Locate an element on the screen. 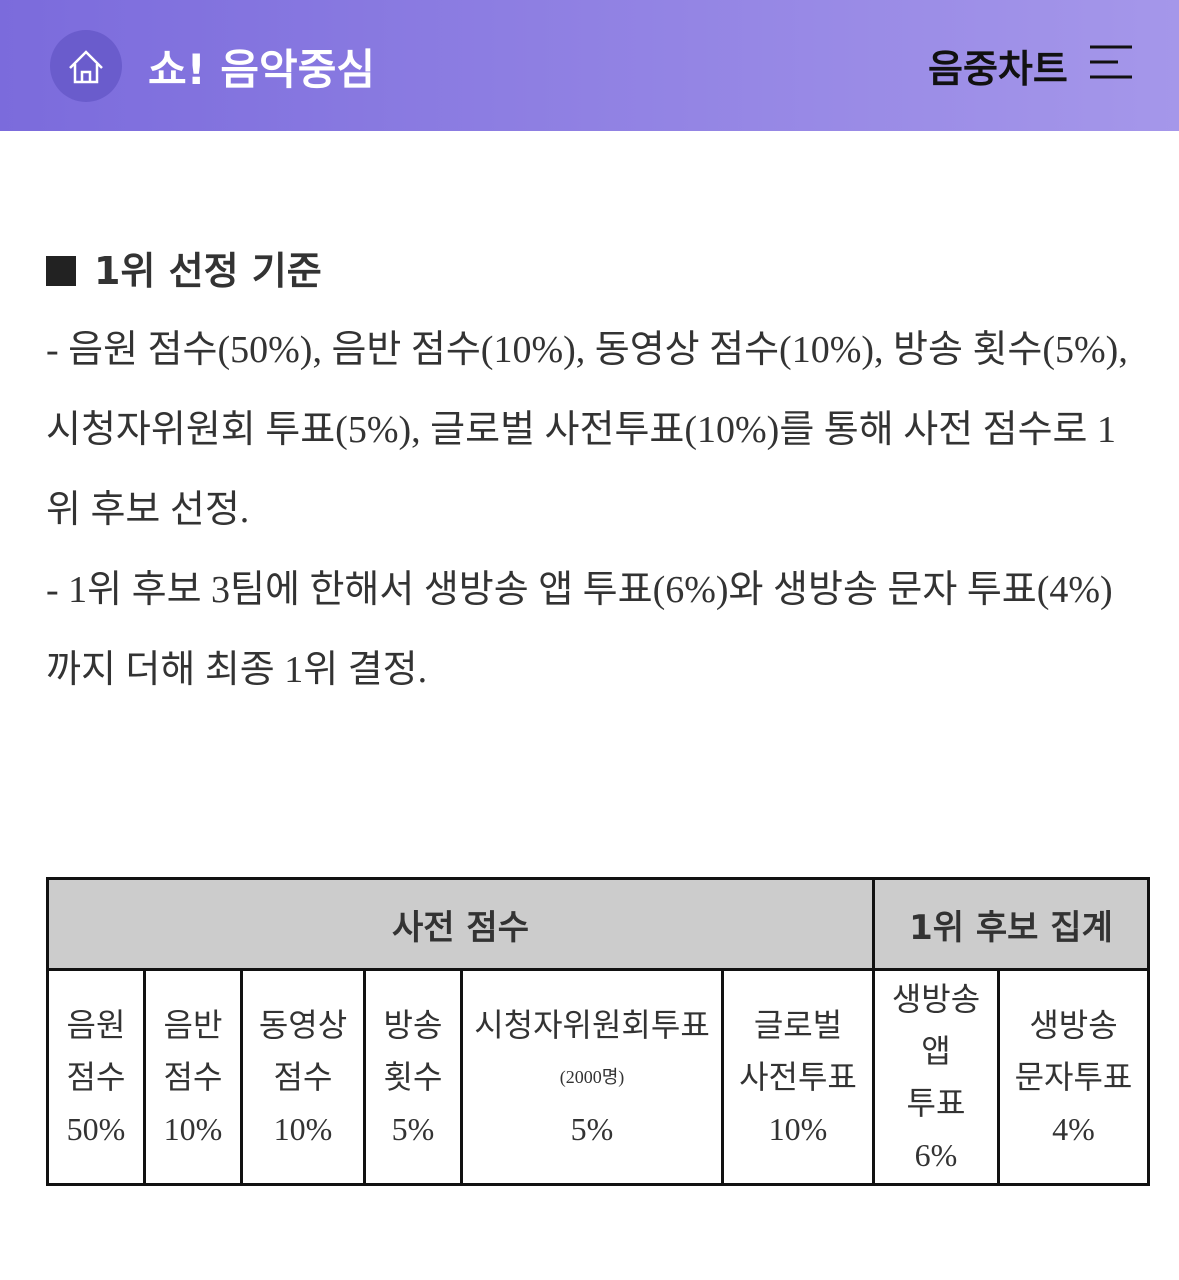  cell-label: 동영상 is located at coordinates (303, 1025).